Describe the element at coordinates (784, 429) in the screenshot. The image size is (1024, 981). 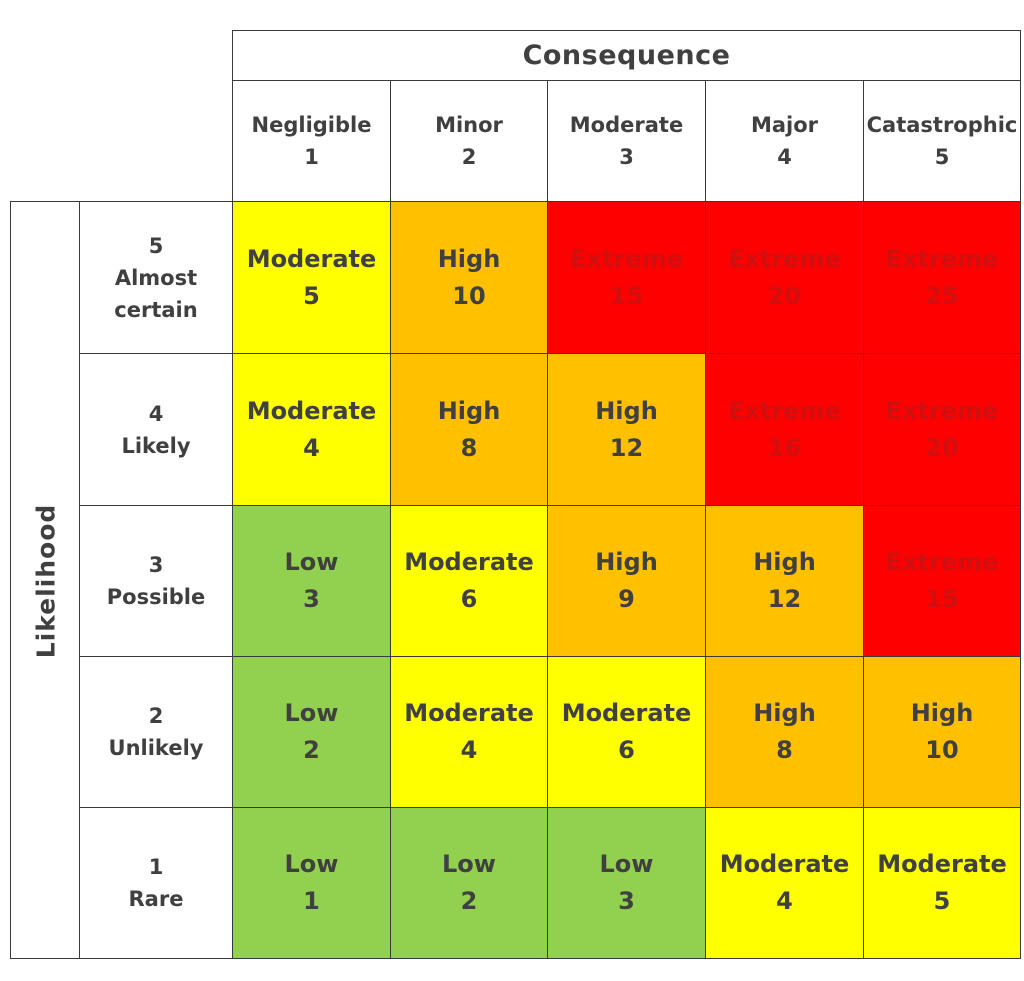
I see `risk-cell-4-4: Extreme 16` at that location.